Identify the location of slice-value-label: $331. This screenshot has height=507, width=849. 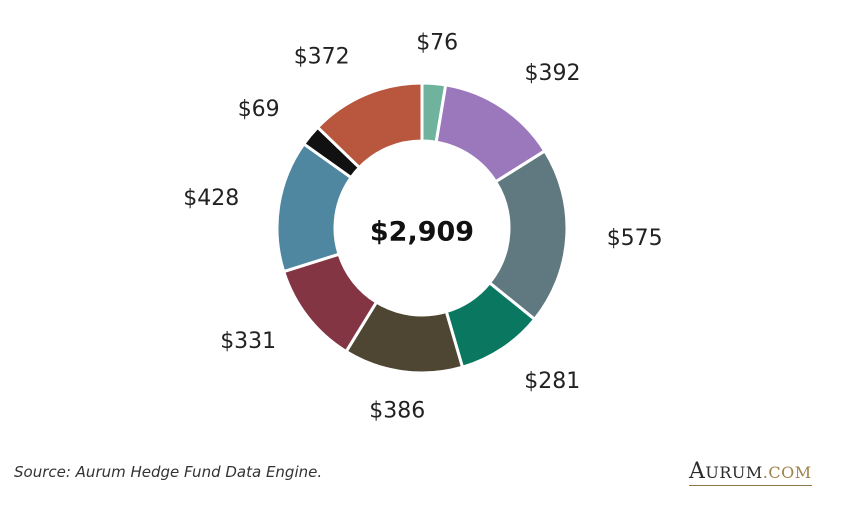
(248, 341).